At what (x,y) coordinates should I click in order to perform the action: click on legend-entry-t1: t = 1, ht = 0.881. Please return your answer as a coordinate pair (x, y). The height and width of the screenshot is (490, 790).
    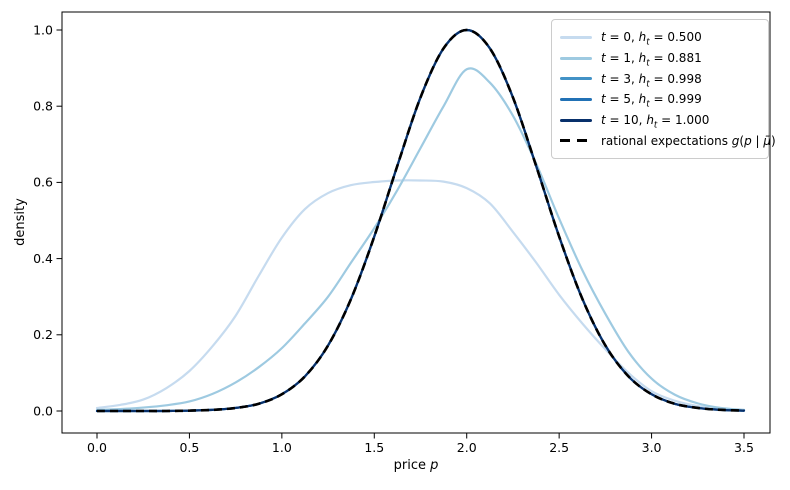
    Looking at the image, I should click on (660, 58).